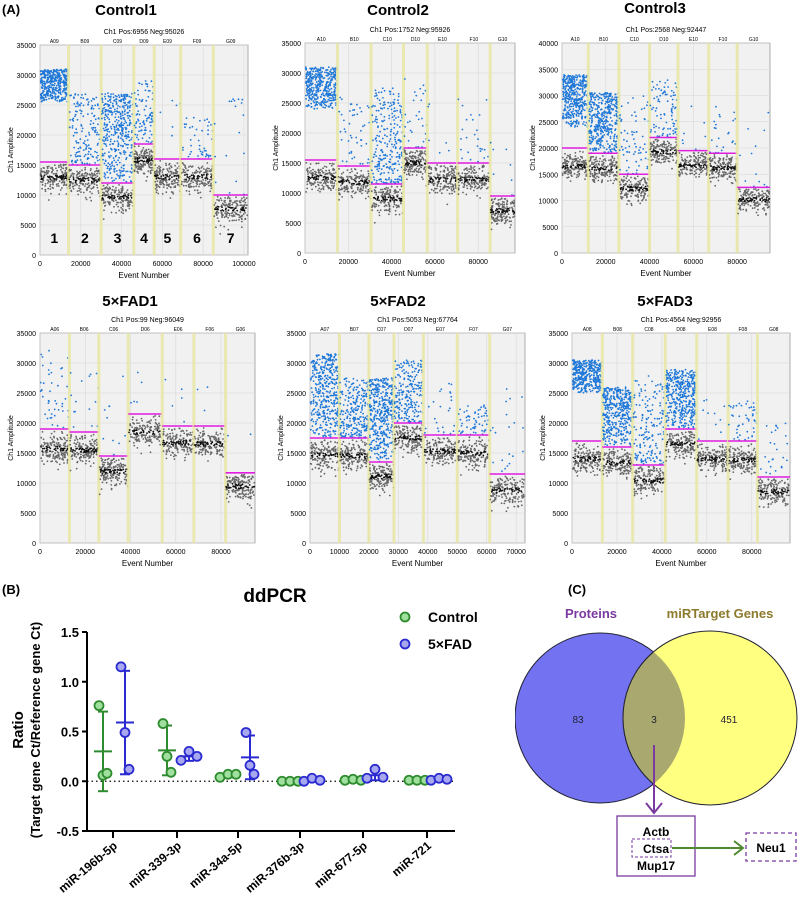 The image size is (800, 918). I want to click on y-tick-label: 15000, so click(27, 166).